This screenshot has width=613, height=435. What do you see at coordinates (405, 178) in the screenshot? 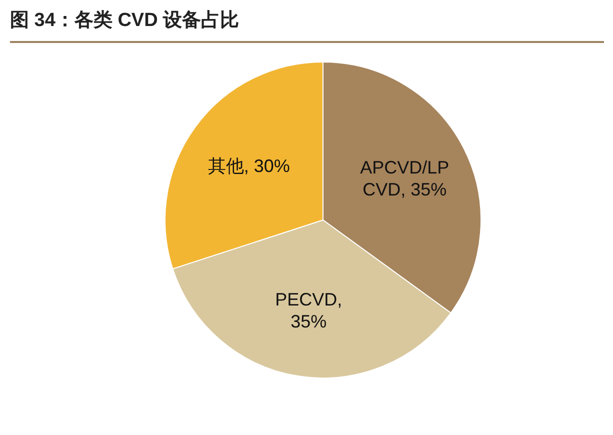
I see `slice-label: APCVD/LP CVD, 35%` at bounding box center [405, 178].